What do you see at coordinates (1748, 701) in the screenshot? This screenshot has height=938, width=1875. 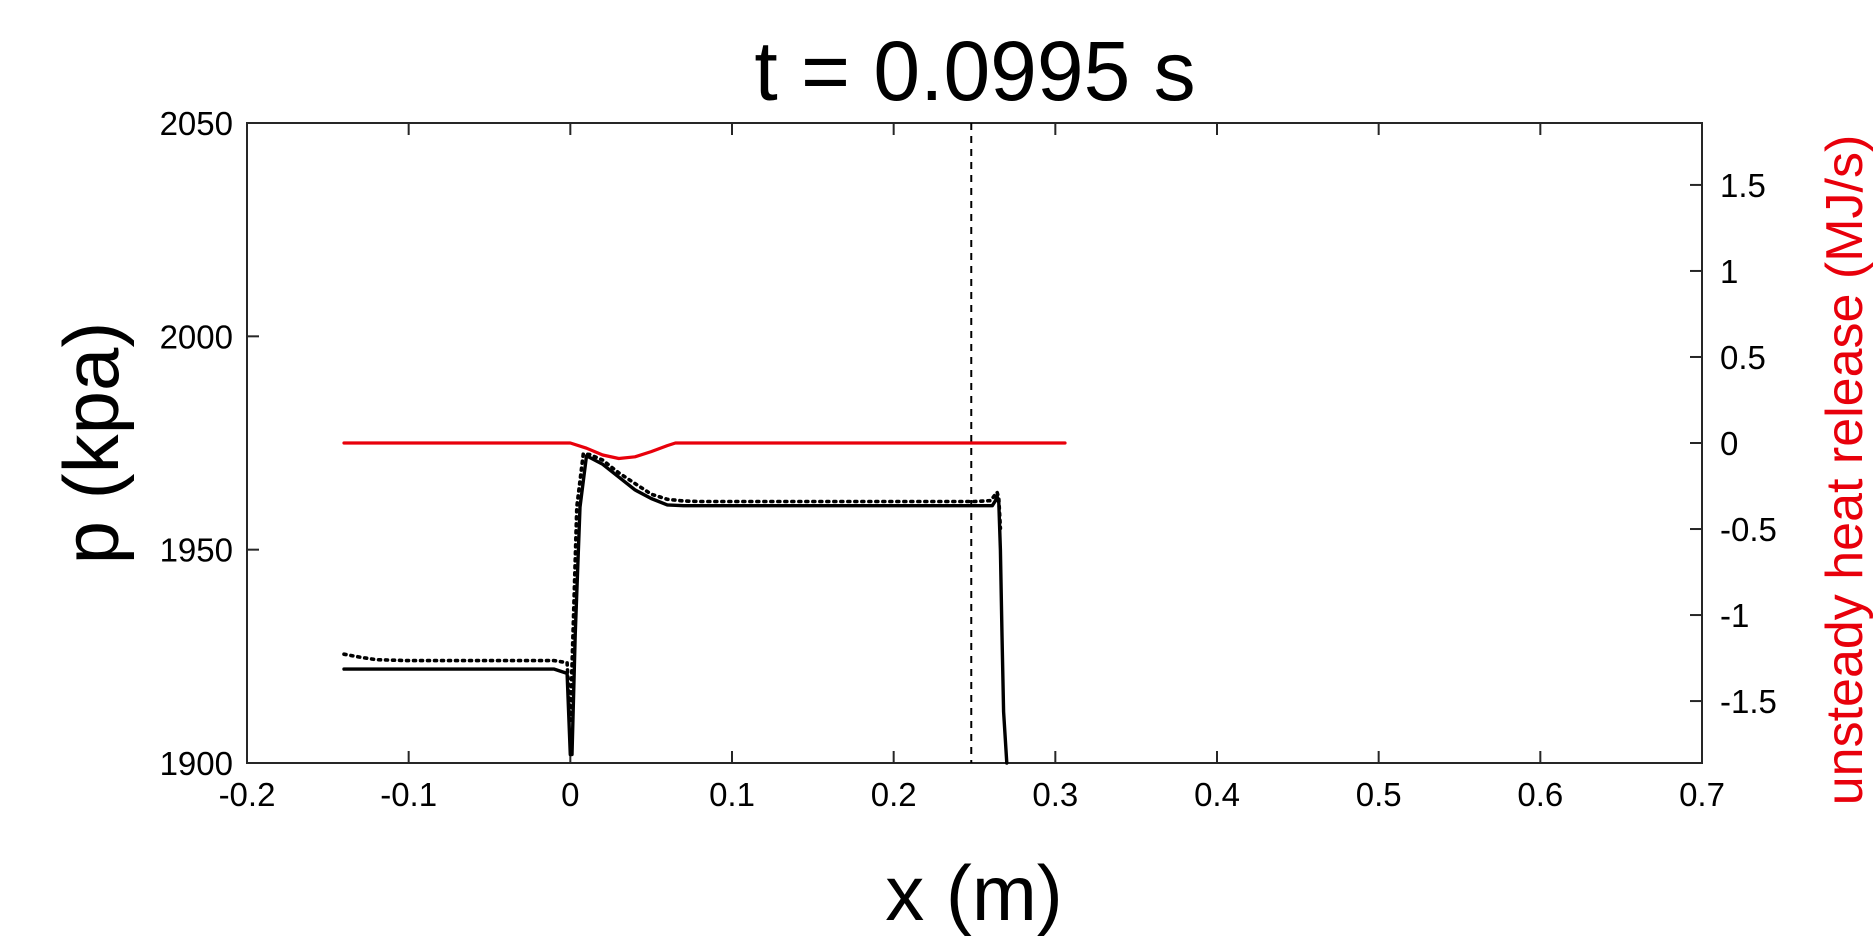 I see `right-y-tick-label: -1.5` at bounding box center [1748, 701].